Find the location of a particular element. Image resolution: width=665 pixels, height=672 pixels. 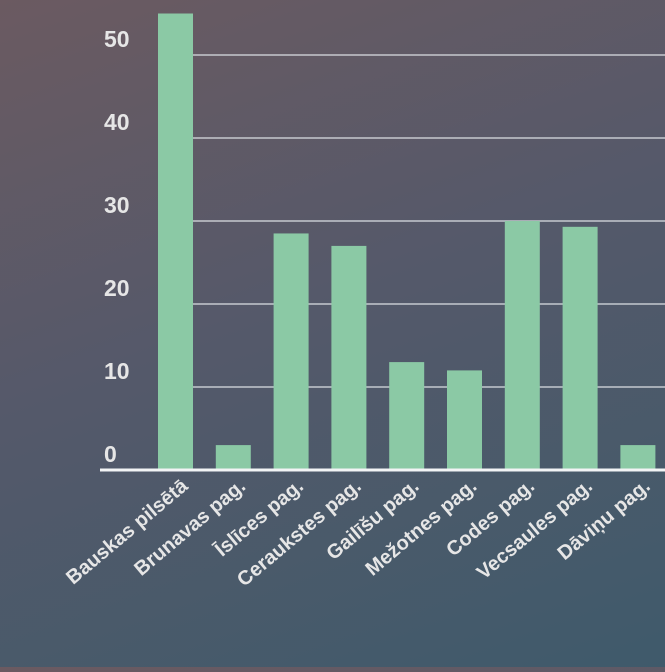

y-tick-label: 10 is located at coordinates (117, 371).